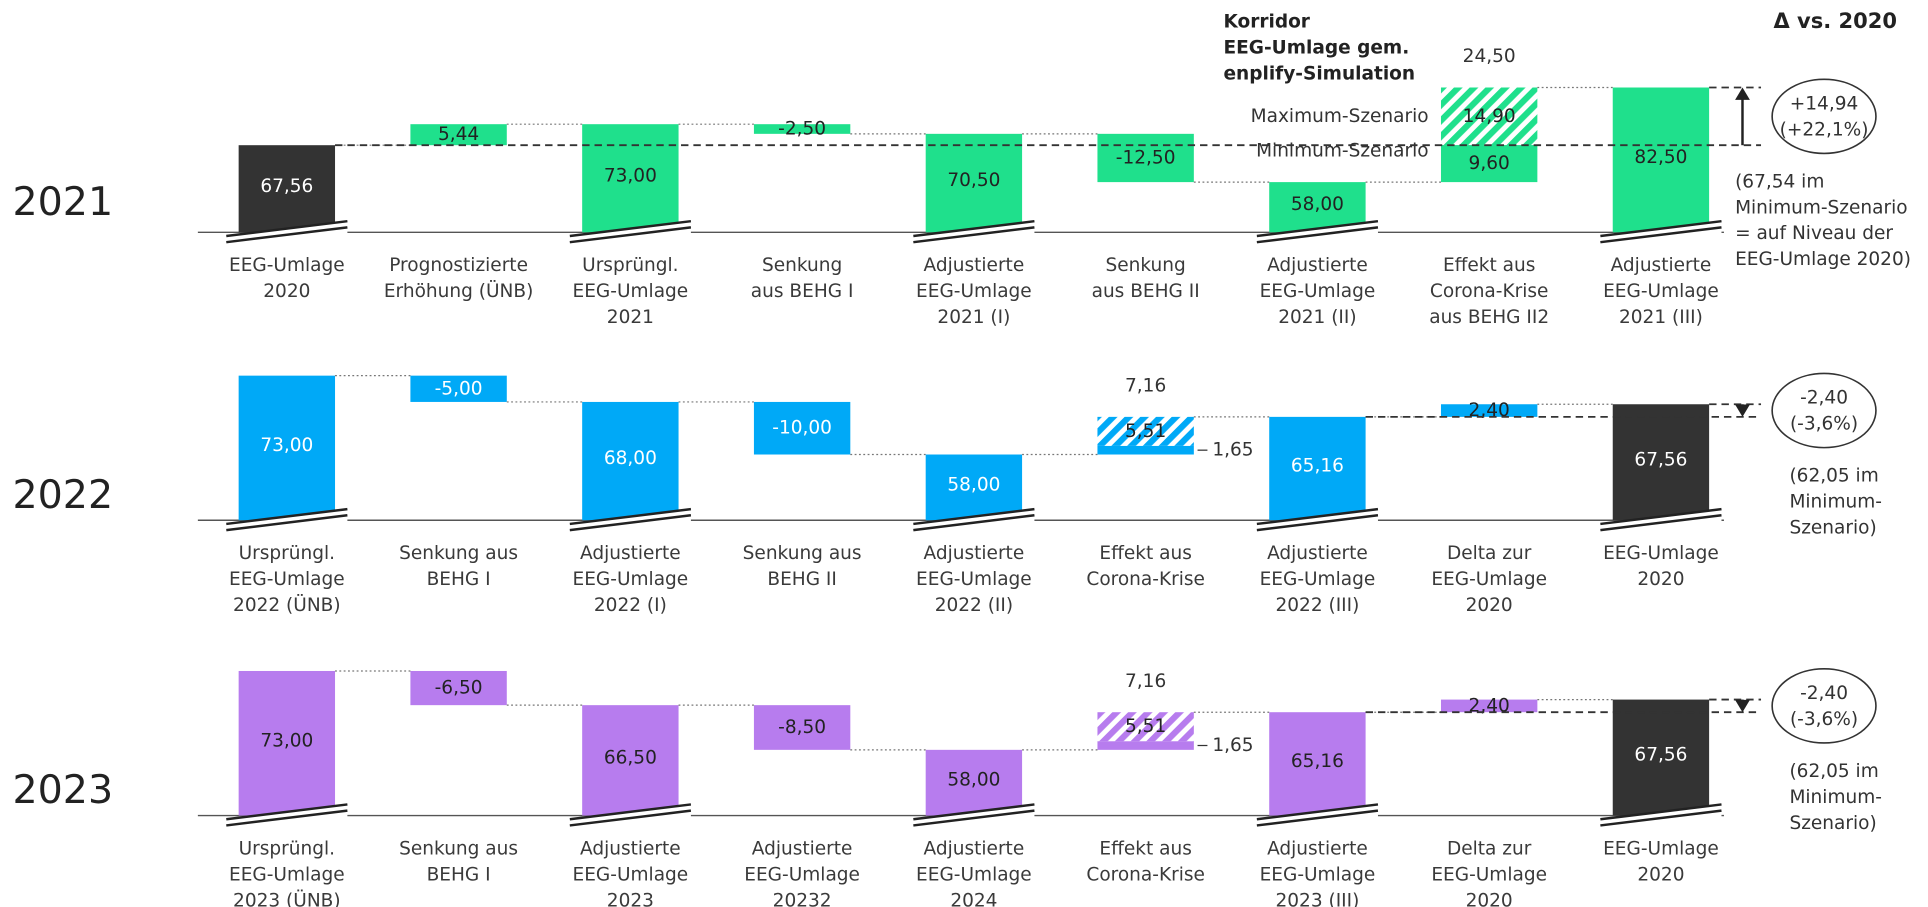  I want to click on category-label: 2021 (II), so click(1317, 317).